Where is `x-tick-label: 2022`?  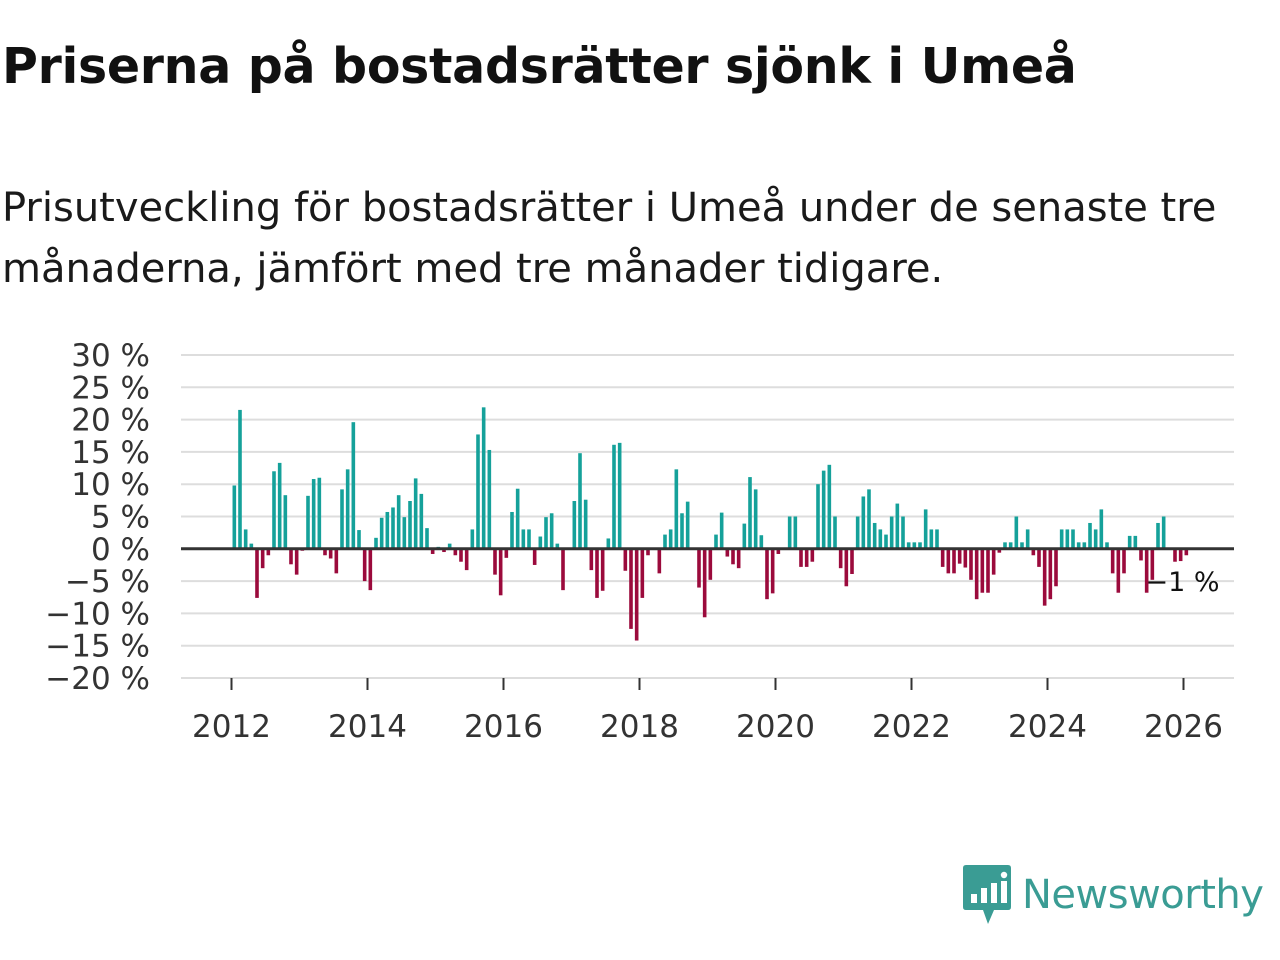
x-tick-label: 2022 is located at coordinates (911, 727).